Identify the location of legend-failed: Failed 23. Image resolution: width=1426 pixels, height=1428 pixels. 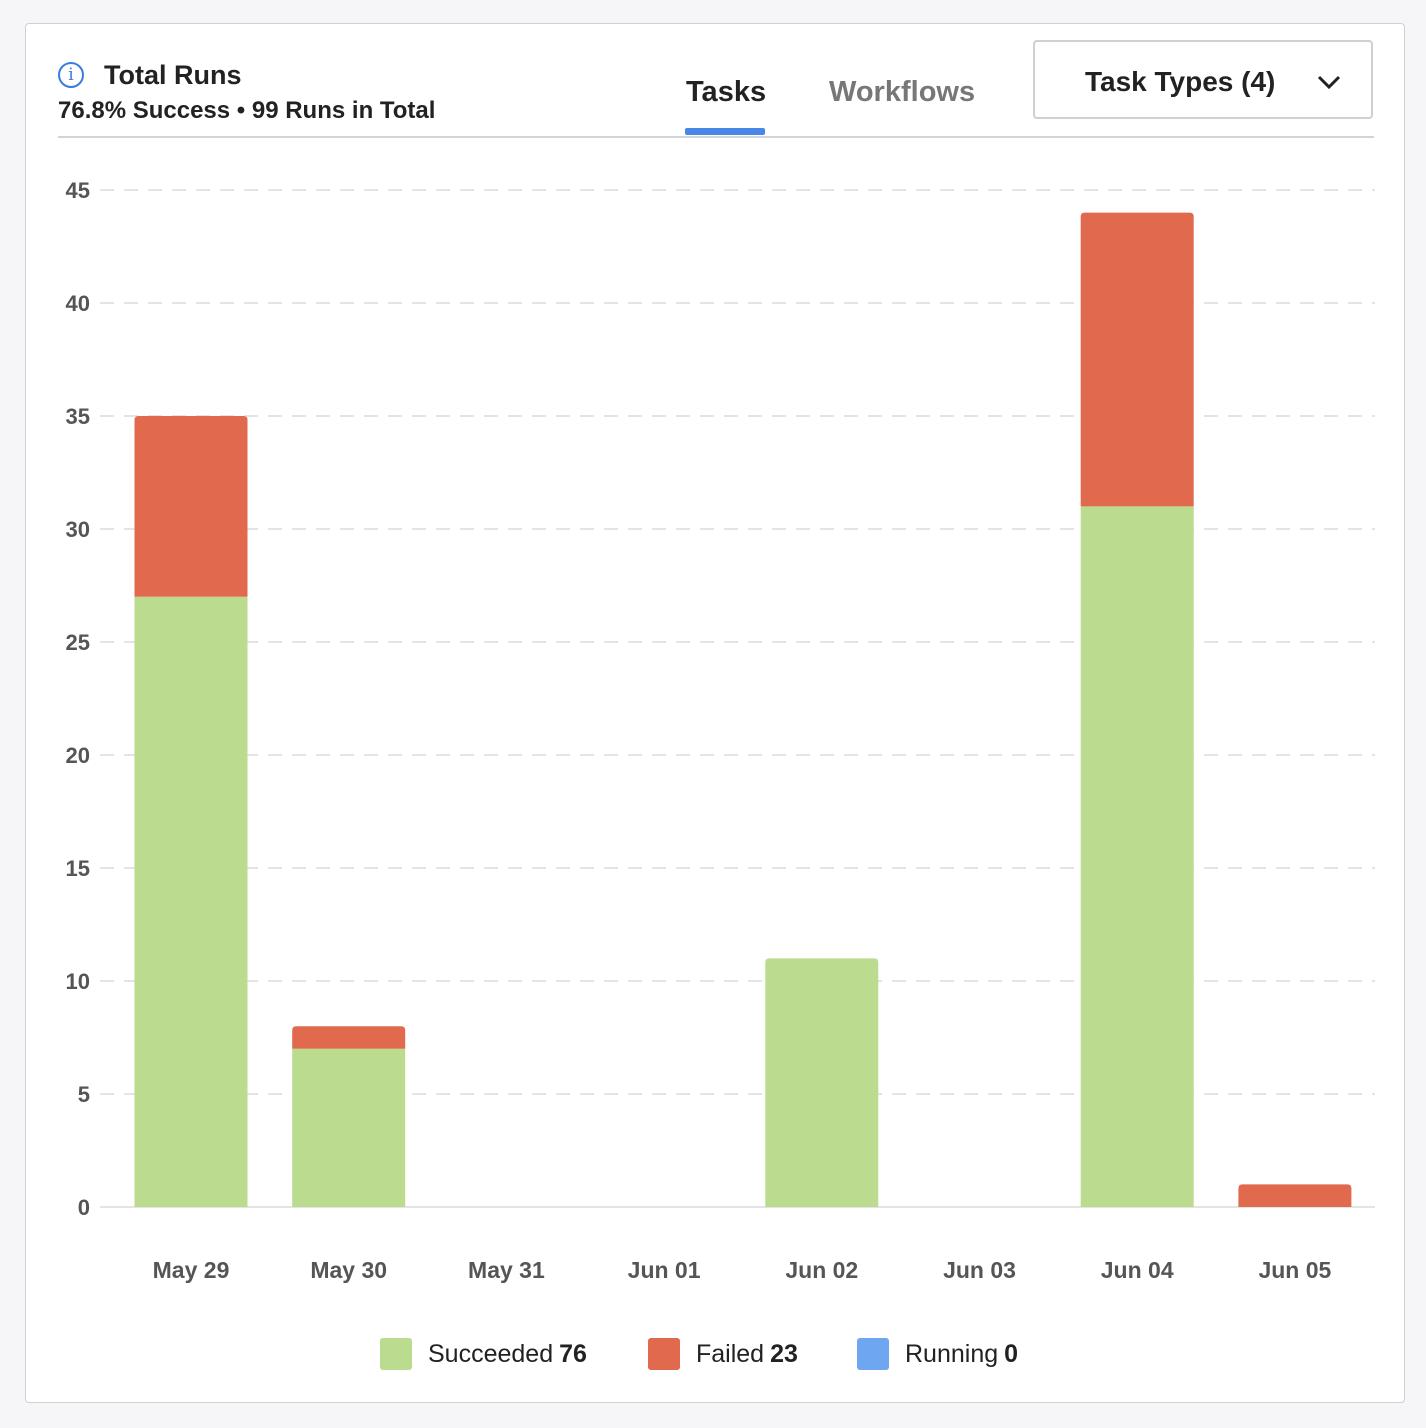
(723, 1354).